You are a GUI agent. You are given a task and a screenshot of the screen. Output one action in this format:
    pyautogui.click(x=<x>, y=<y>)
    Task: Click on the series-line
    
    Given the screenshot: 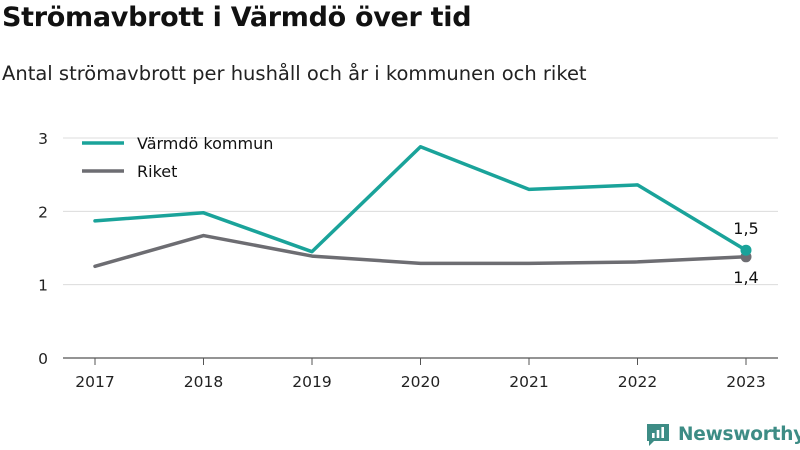 What is the action you would take?
    pyautogui.click(x=420, y=251)
    